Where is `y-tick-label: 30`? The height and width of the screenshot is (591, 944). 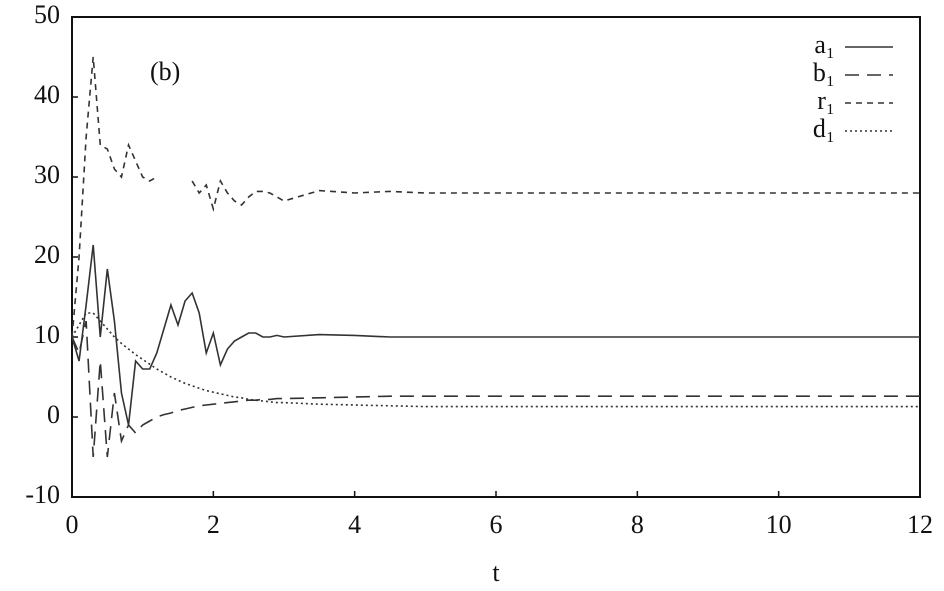 y-tick-label: 30 is located at coordinates (47, 174).